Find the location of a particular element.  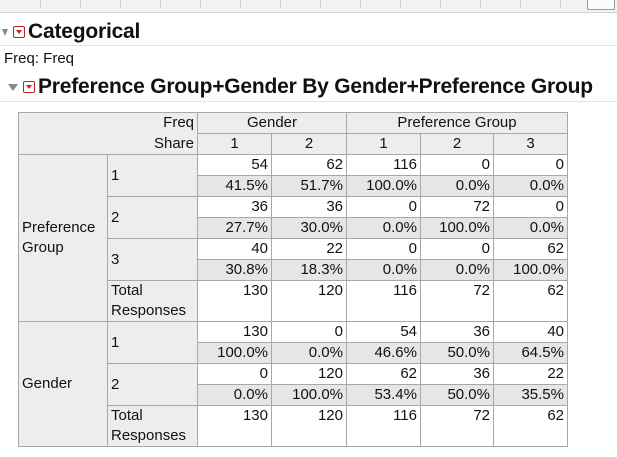

col-group-gender: Gender is located at coordinates (272, 123).